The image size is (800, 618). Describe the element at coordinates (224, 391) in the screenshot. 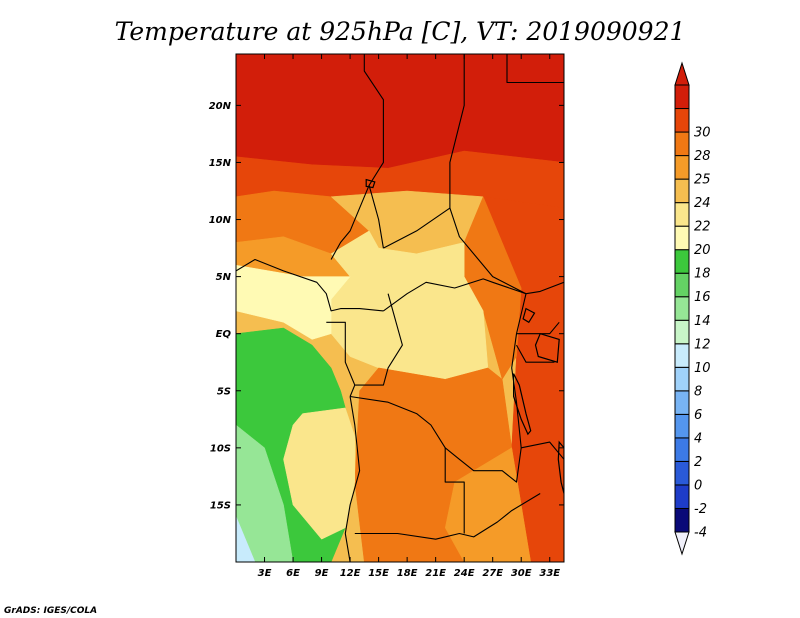

I see `y-tick-label: 5S` at that location.